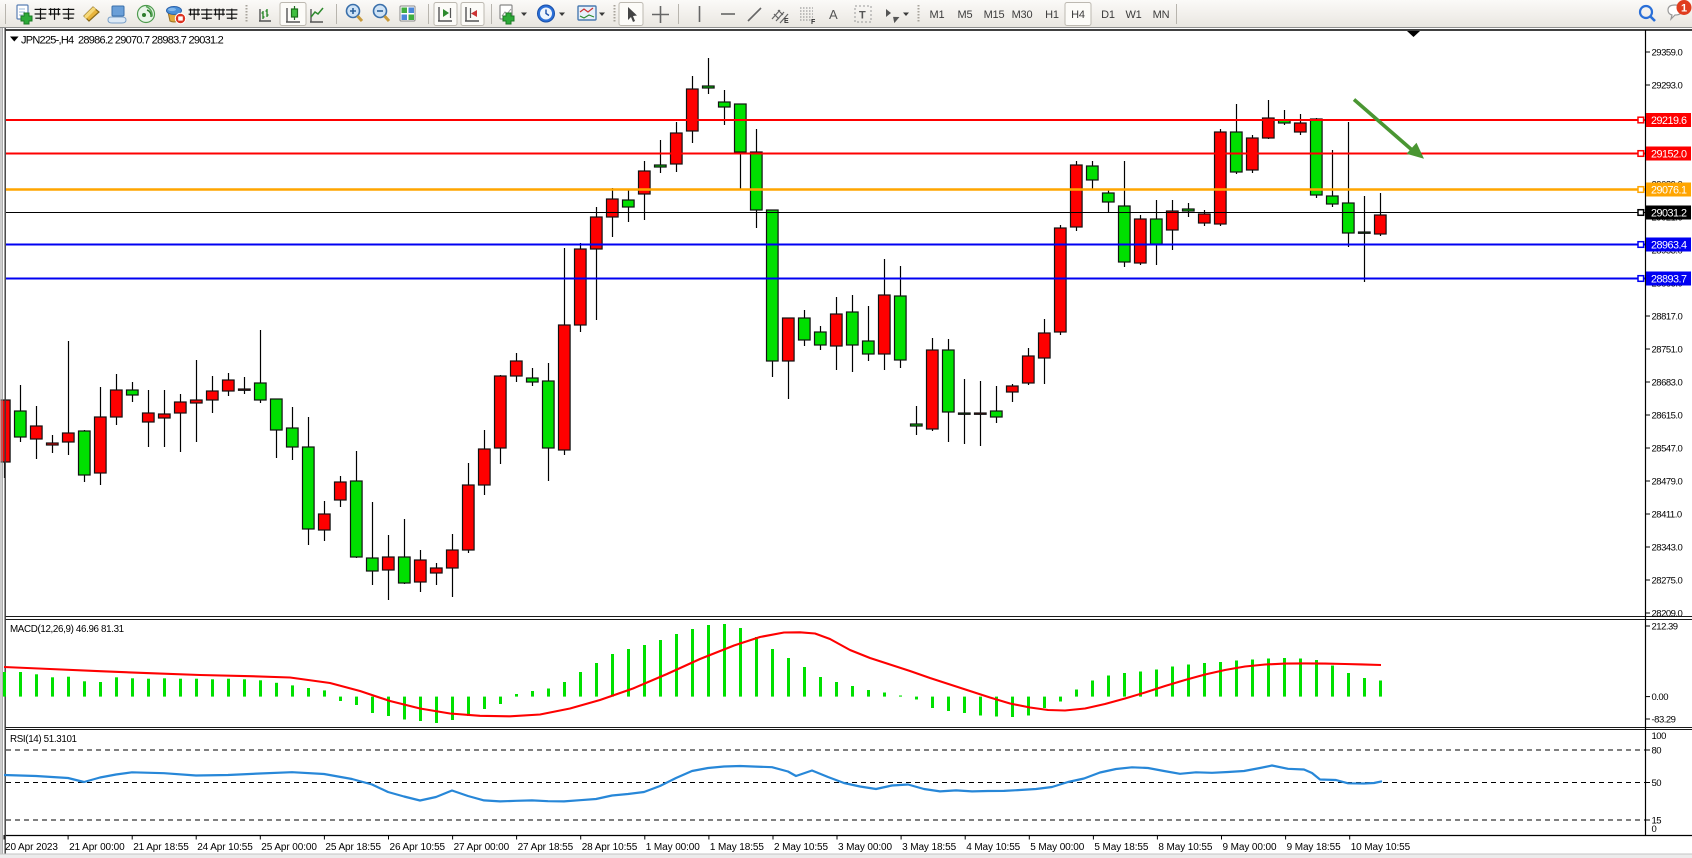  What do you see at coordinates (1057, 847) in the screenshot?
I see `svg-text: 5 May 00:00` at bounding box center [1057, 847].